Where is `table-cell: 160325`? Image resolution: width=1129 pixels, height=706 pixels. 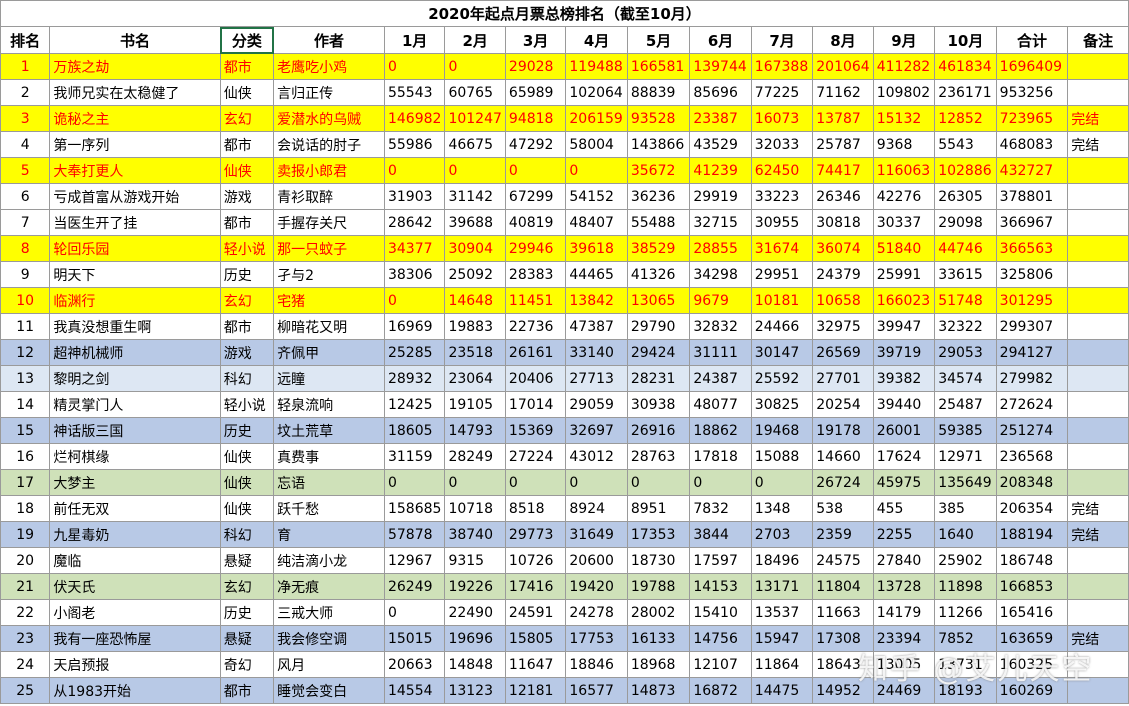
table-cell: 160325 is located at coordinates (1032, 664).